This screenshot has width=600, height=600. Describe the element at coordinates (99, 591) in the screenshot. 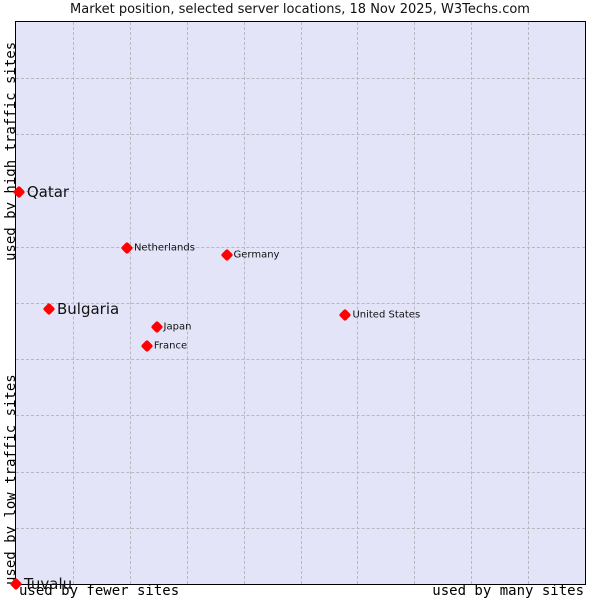

I see `x-axis-label-left: used by fewer sites` at that location.